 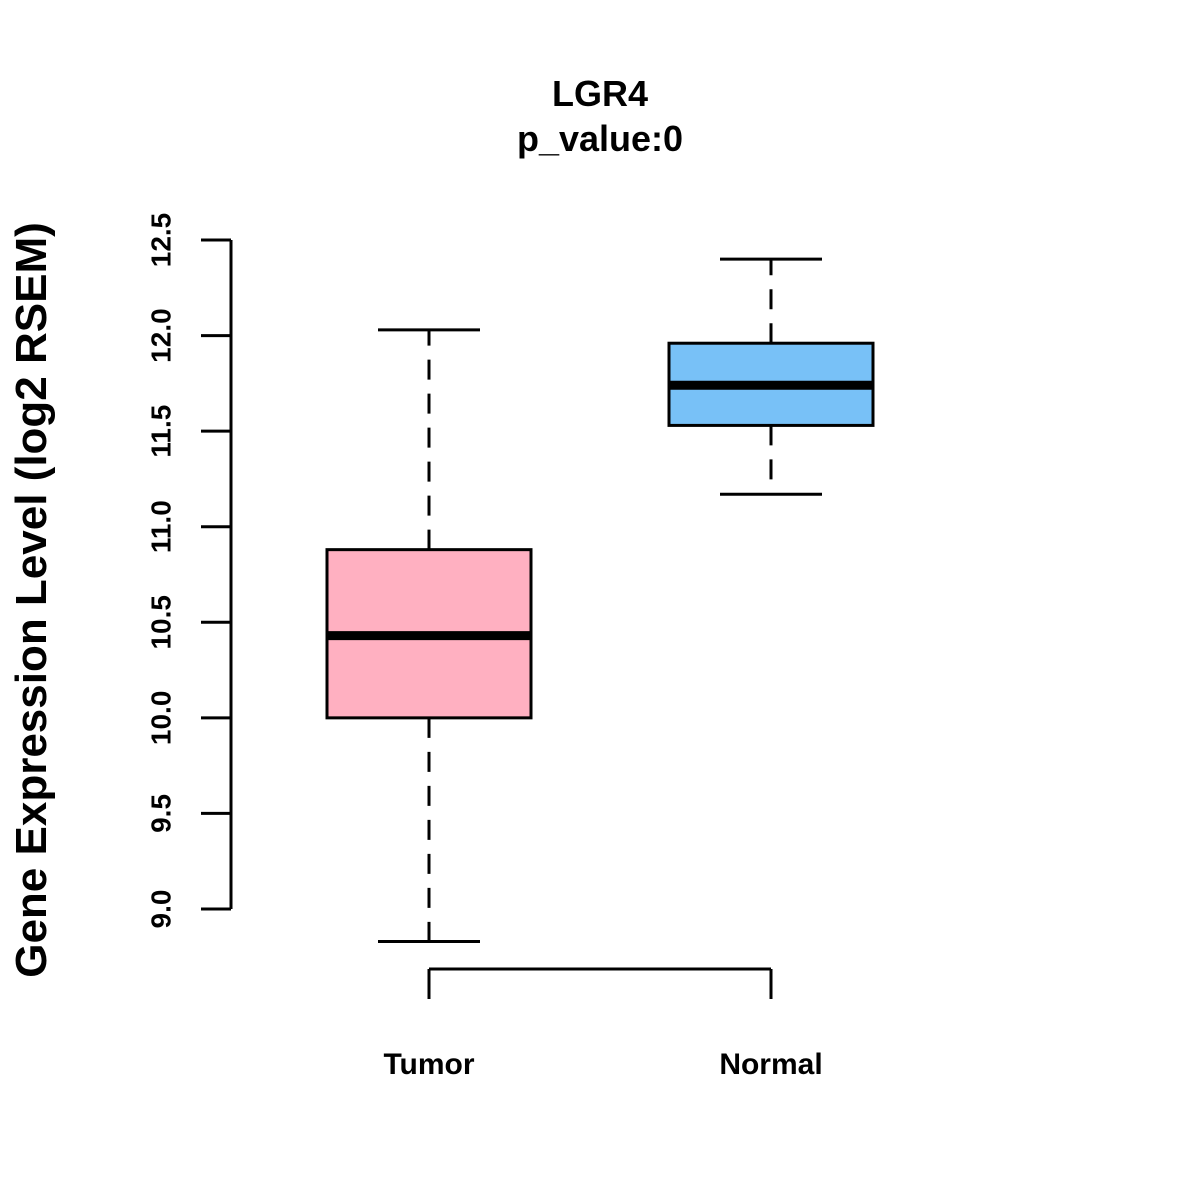 I want to click on y-tick-label: 10.0, so click(x=161, y=718).